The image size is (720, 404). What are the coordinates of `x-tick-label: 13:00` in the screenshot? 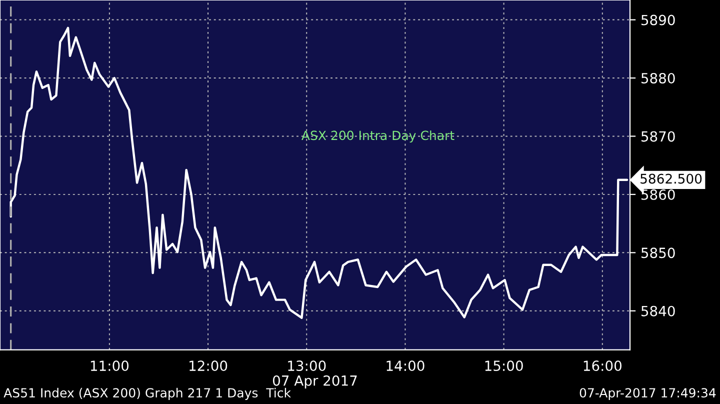 It's located at (307, 366).